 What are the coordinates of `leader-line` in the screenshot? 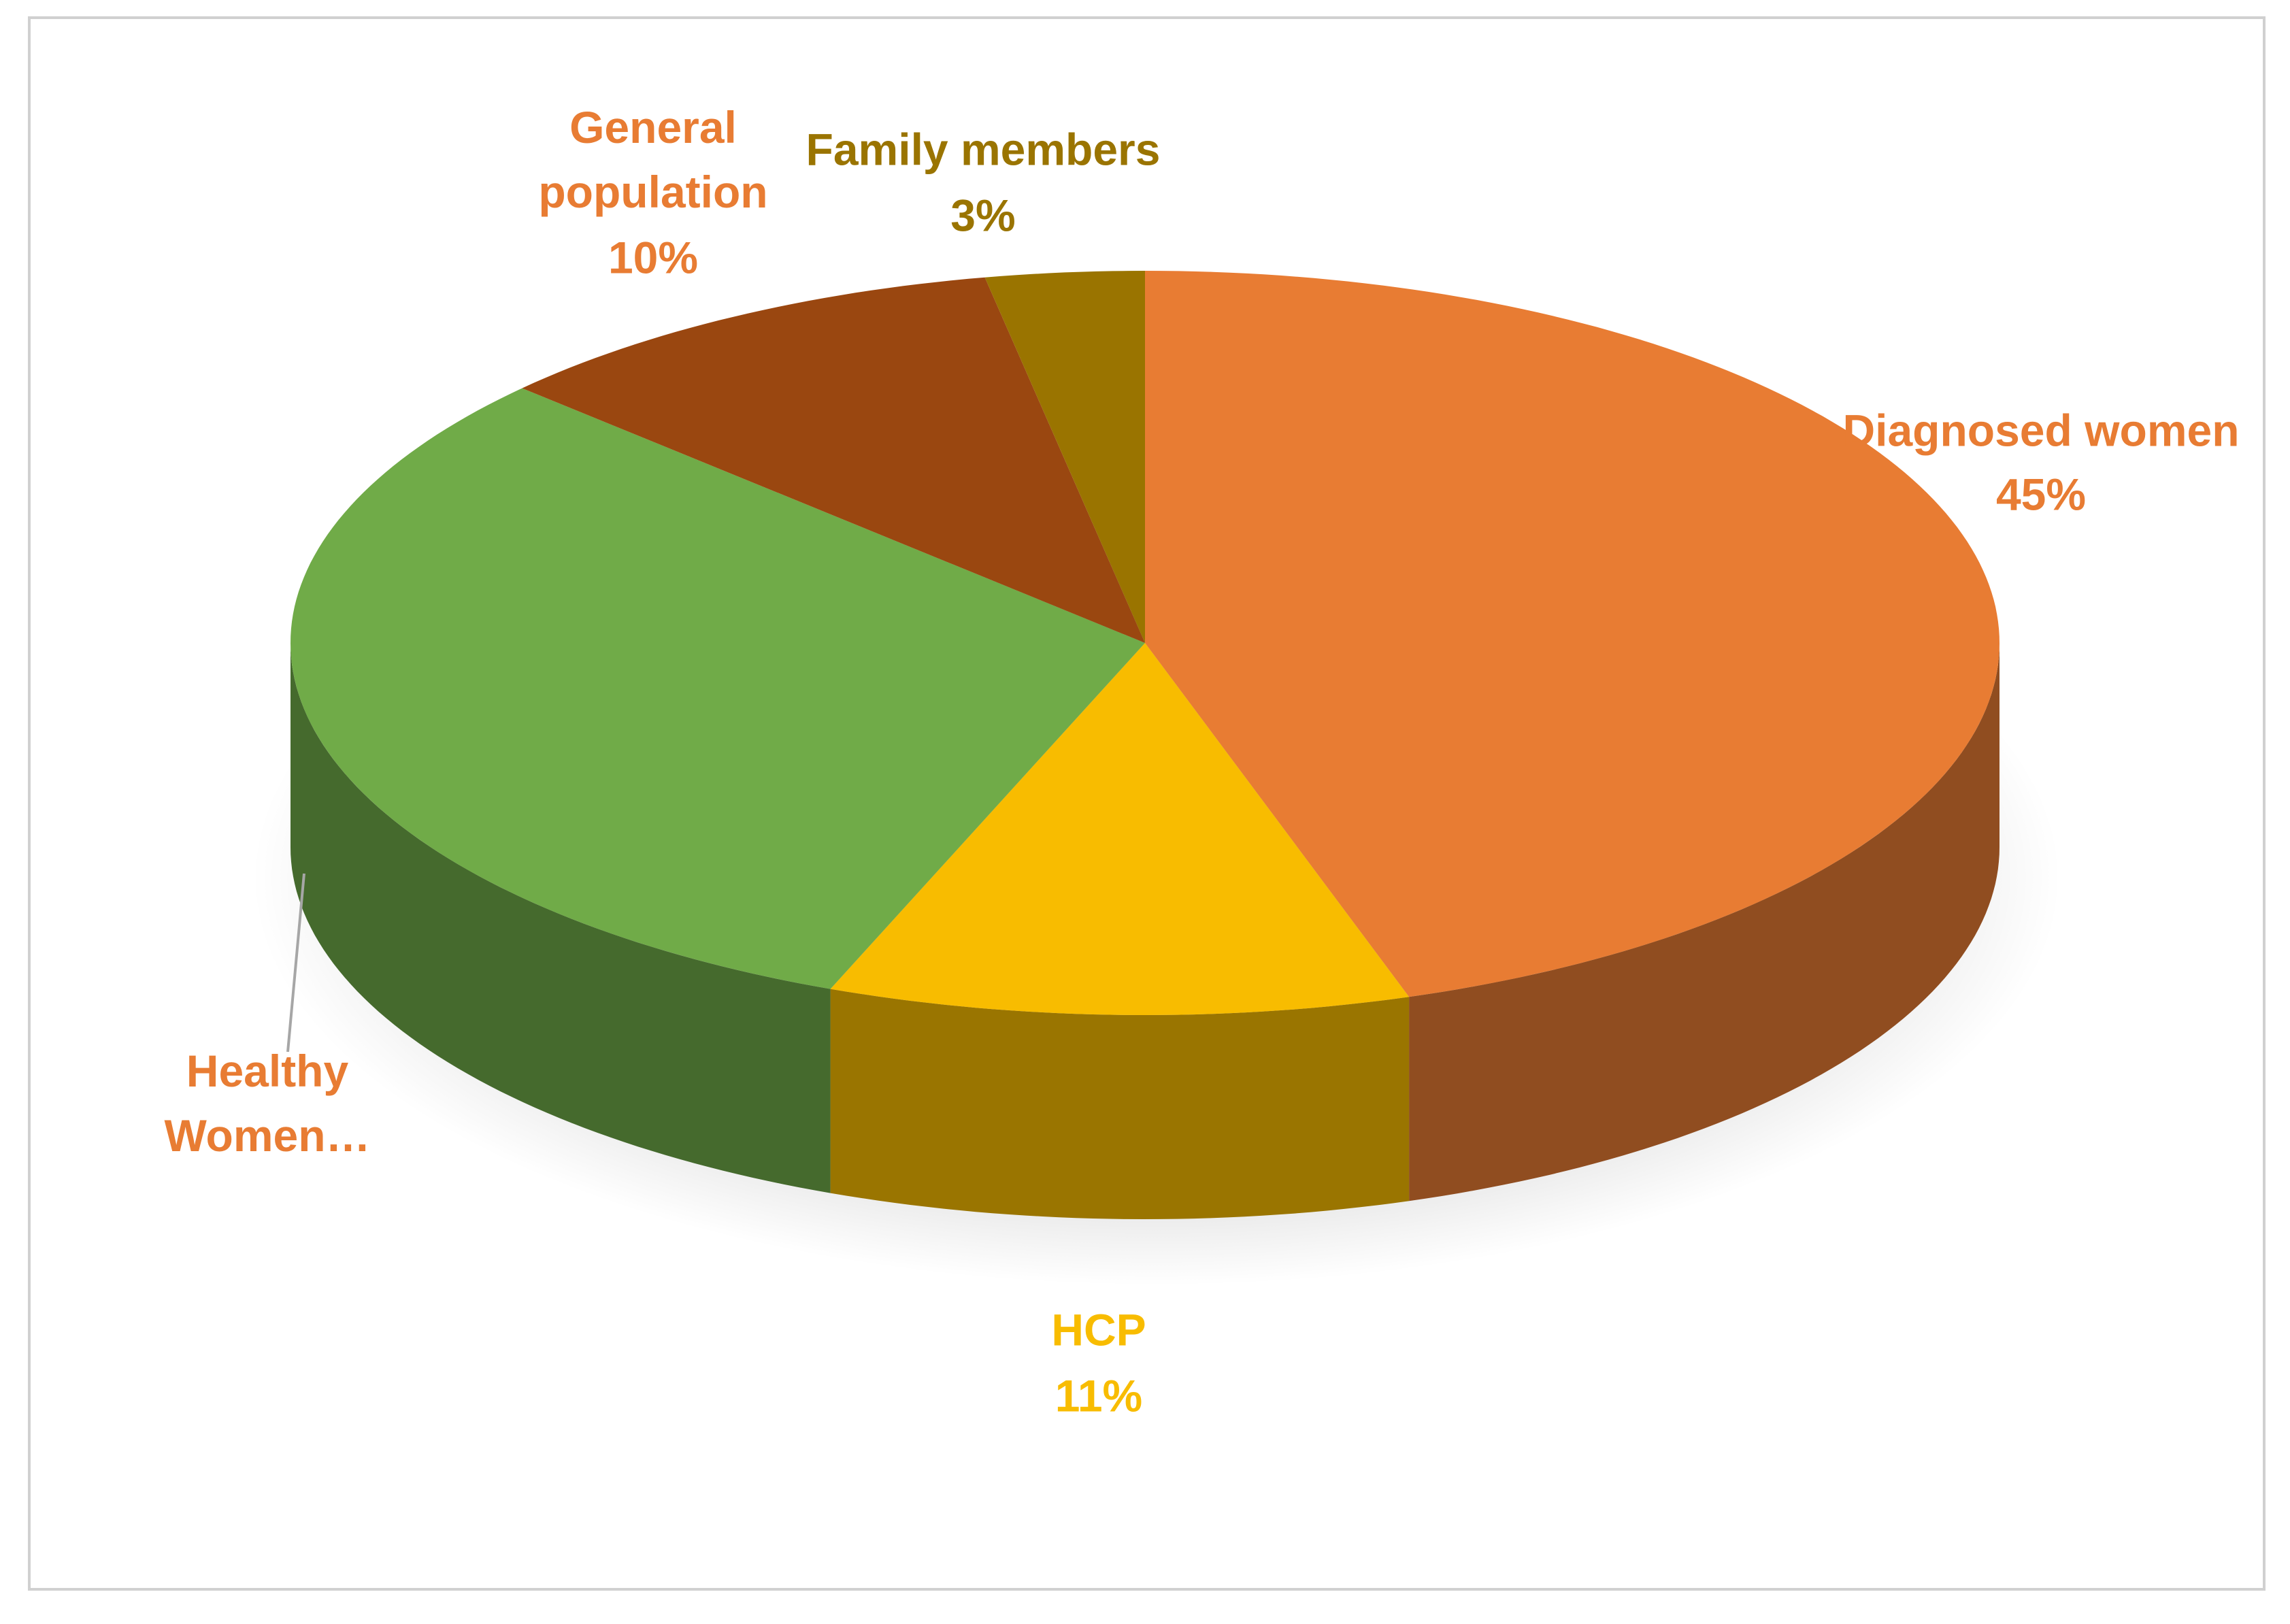 It's located at (295, 963).